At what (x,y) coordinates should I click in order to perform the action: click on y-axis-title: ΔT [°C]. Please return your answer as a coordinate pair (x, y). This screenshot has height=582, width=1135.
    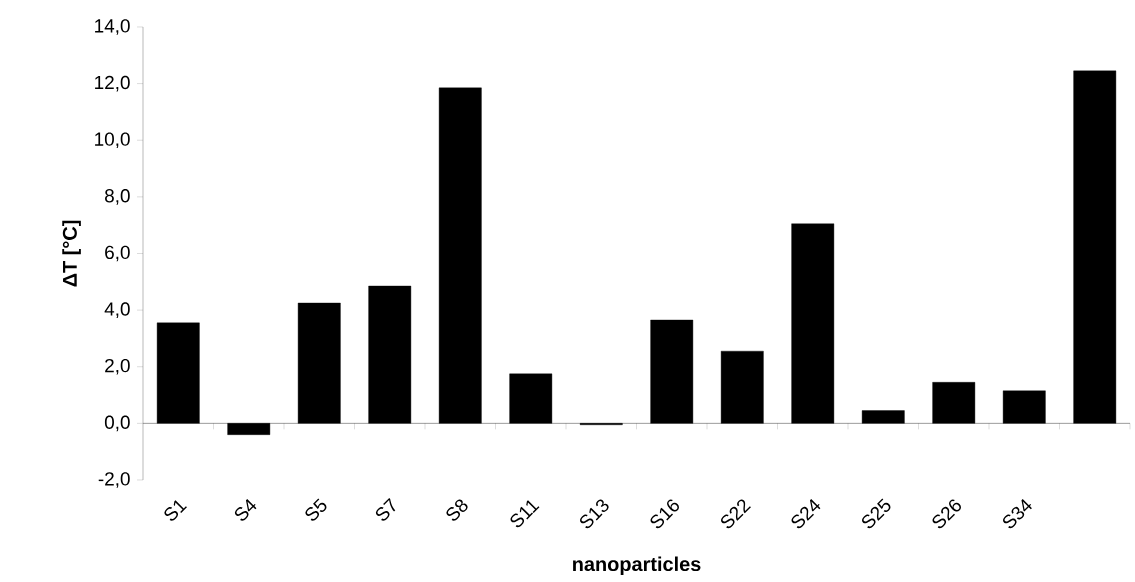
    Looking at the image, I should click on (71, 253).